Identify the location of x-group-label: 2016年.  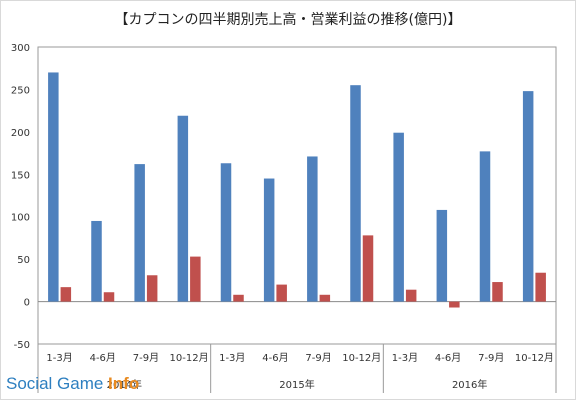
(469, 384).